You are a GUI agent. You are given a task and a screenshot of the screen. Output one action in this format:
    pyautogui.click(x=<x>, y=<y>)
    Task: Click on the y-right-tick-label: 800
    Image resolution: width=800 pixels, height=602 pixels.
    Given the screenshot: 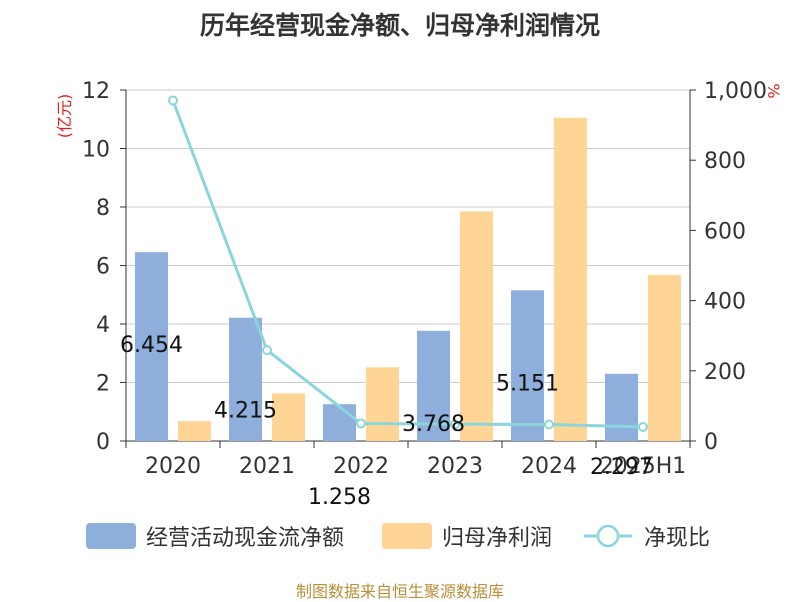 What is the action you would take?
    pyautogui.click(x=725, y=161)
    